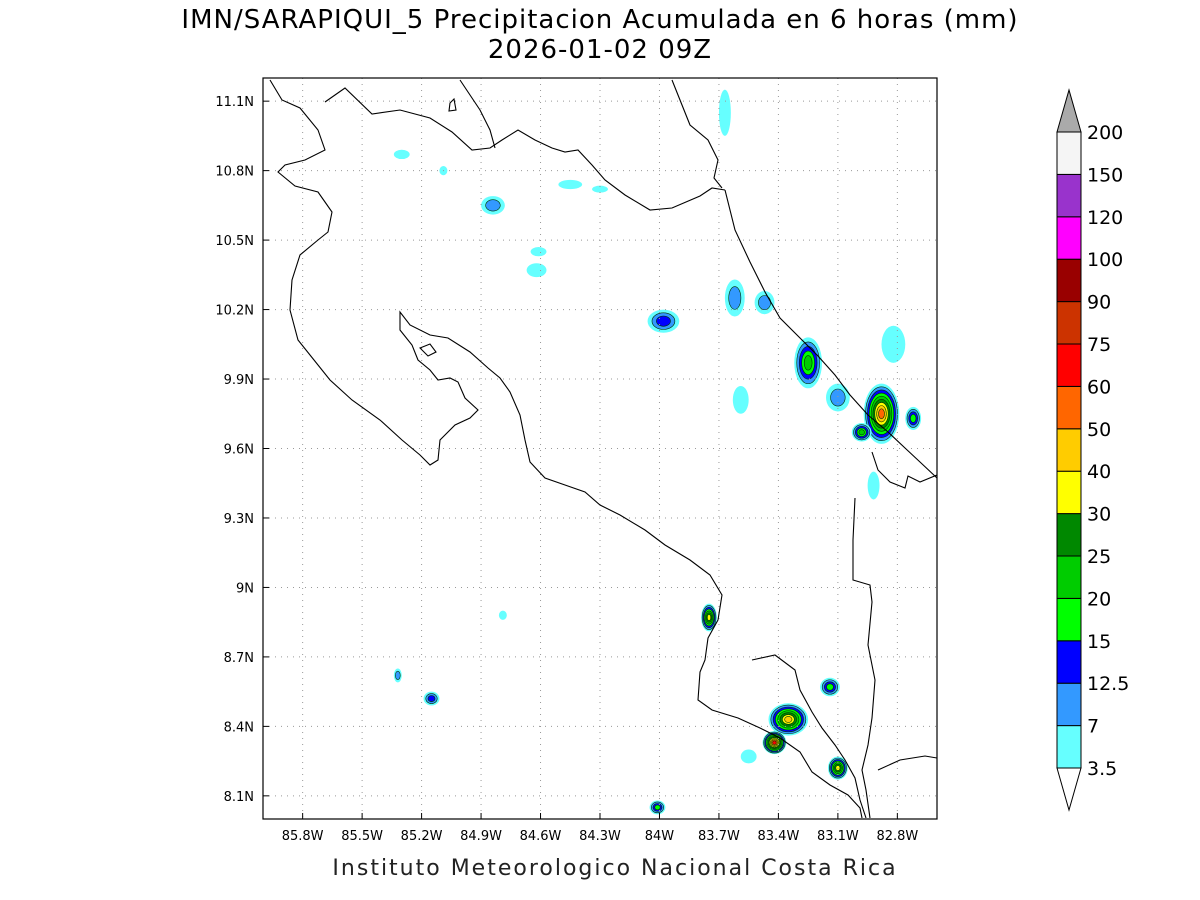  Describe the element at coordinates (1069, 789) in the screenshot. I see `colorbar-under-triangle` at that location.